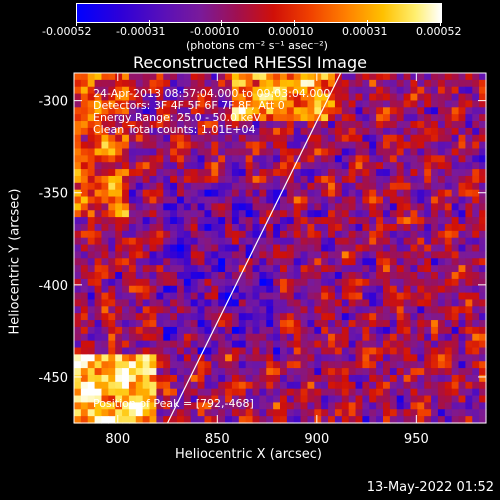 The image size is (500, 500). What do you see at coordinates (259, 13) in the screenshot?
I see `colorbar` at bounding box center [259, 13].